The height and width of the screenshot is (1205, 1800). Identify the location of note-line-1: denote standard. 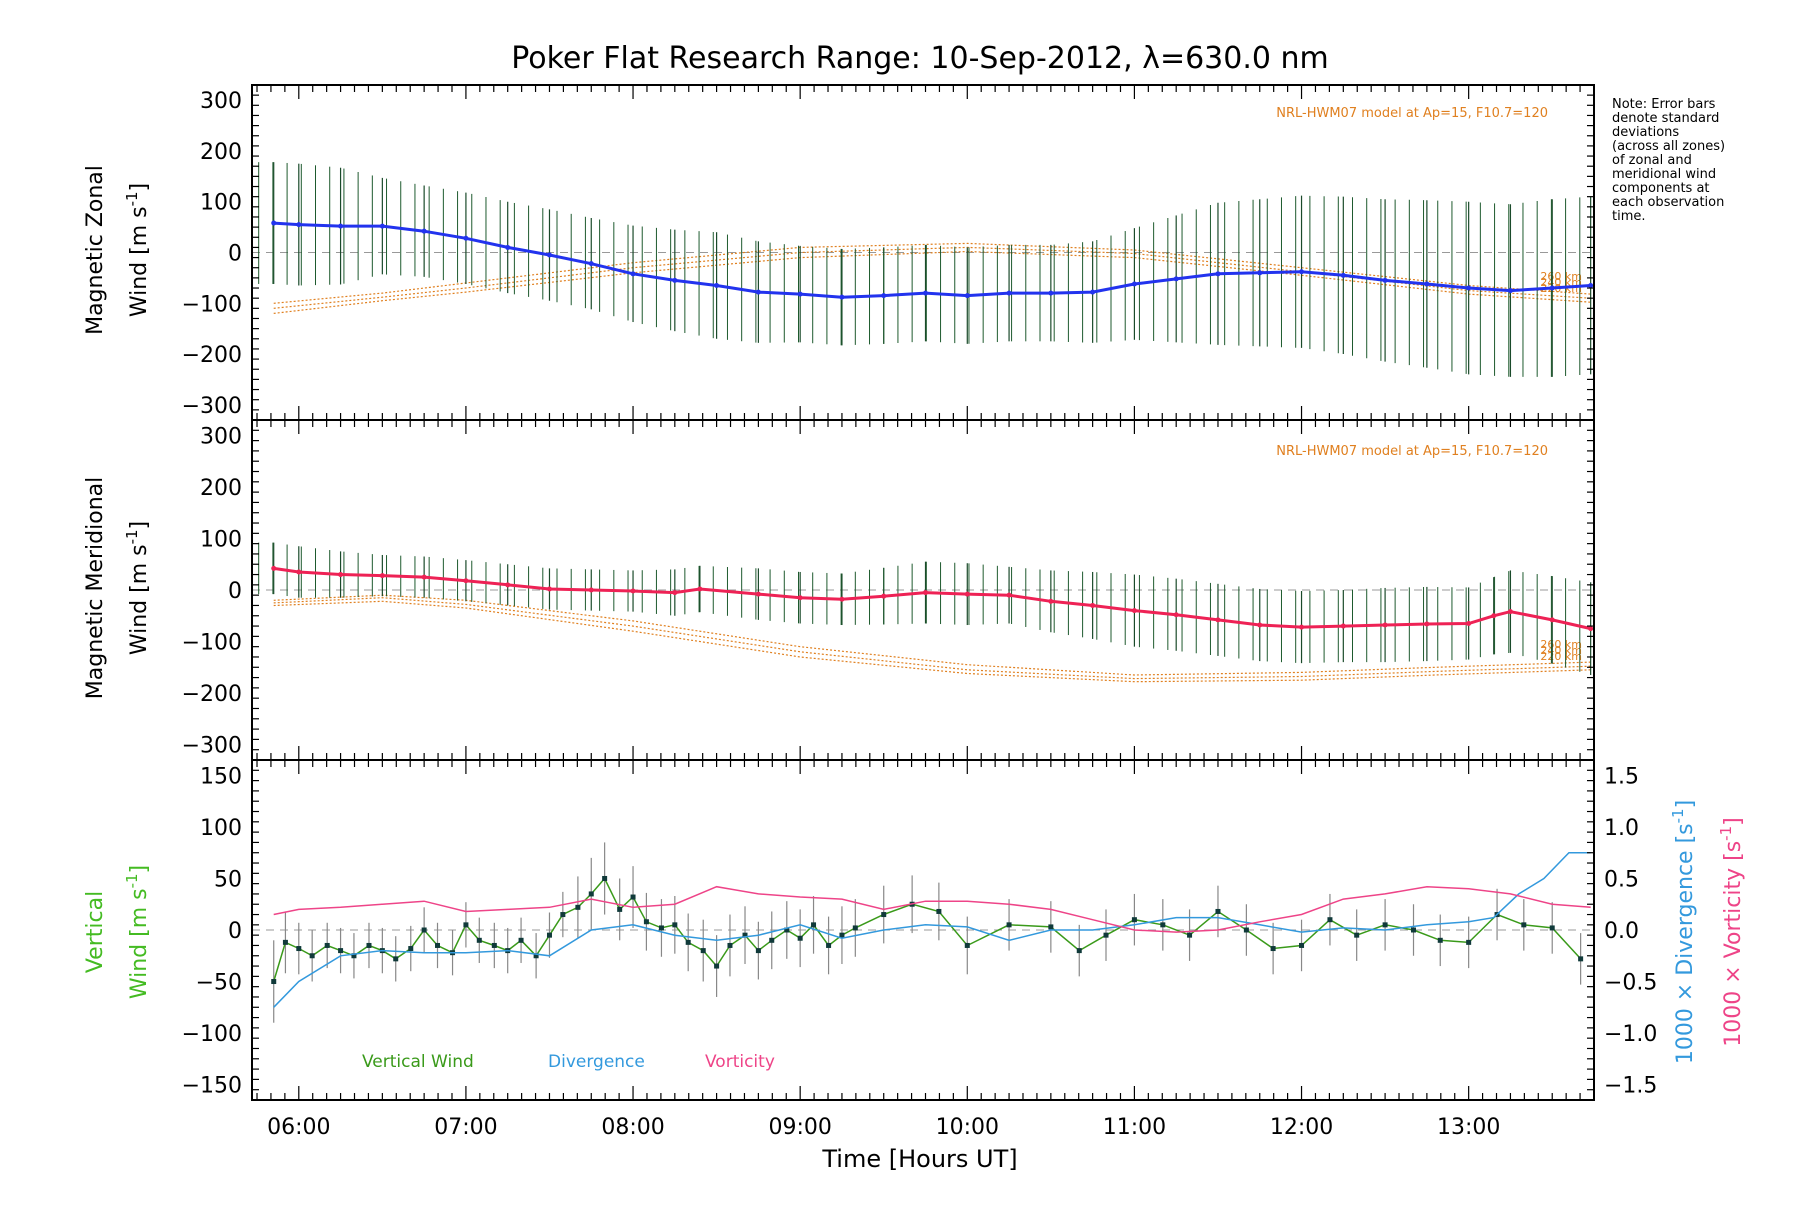
(1665, 118).